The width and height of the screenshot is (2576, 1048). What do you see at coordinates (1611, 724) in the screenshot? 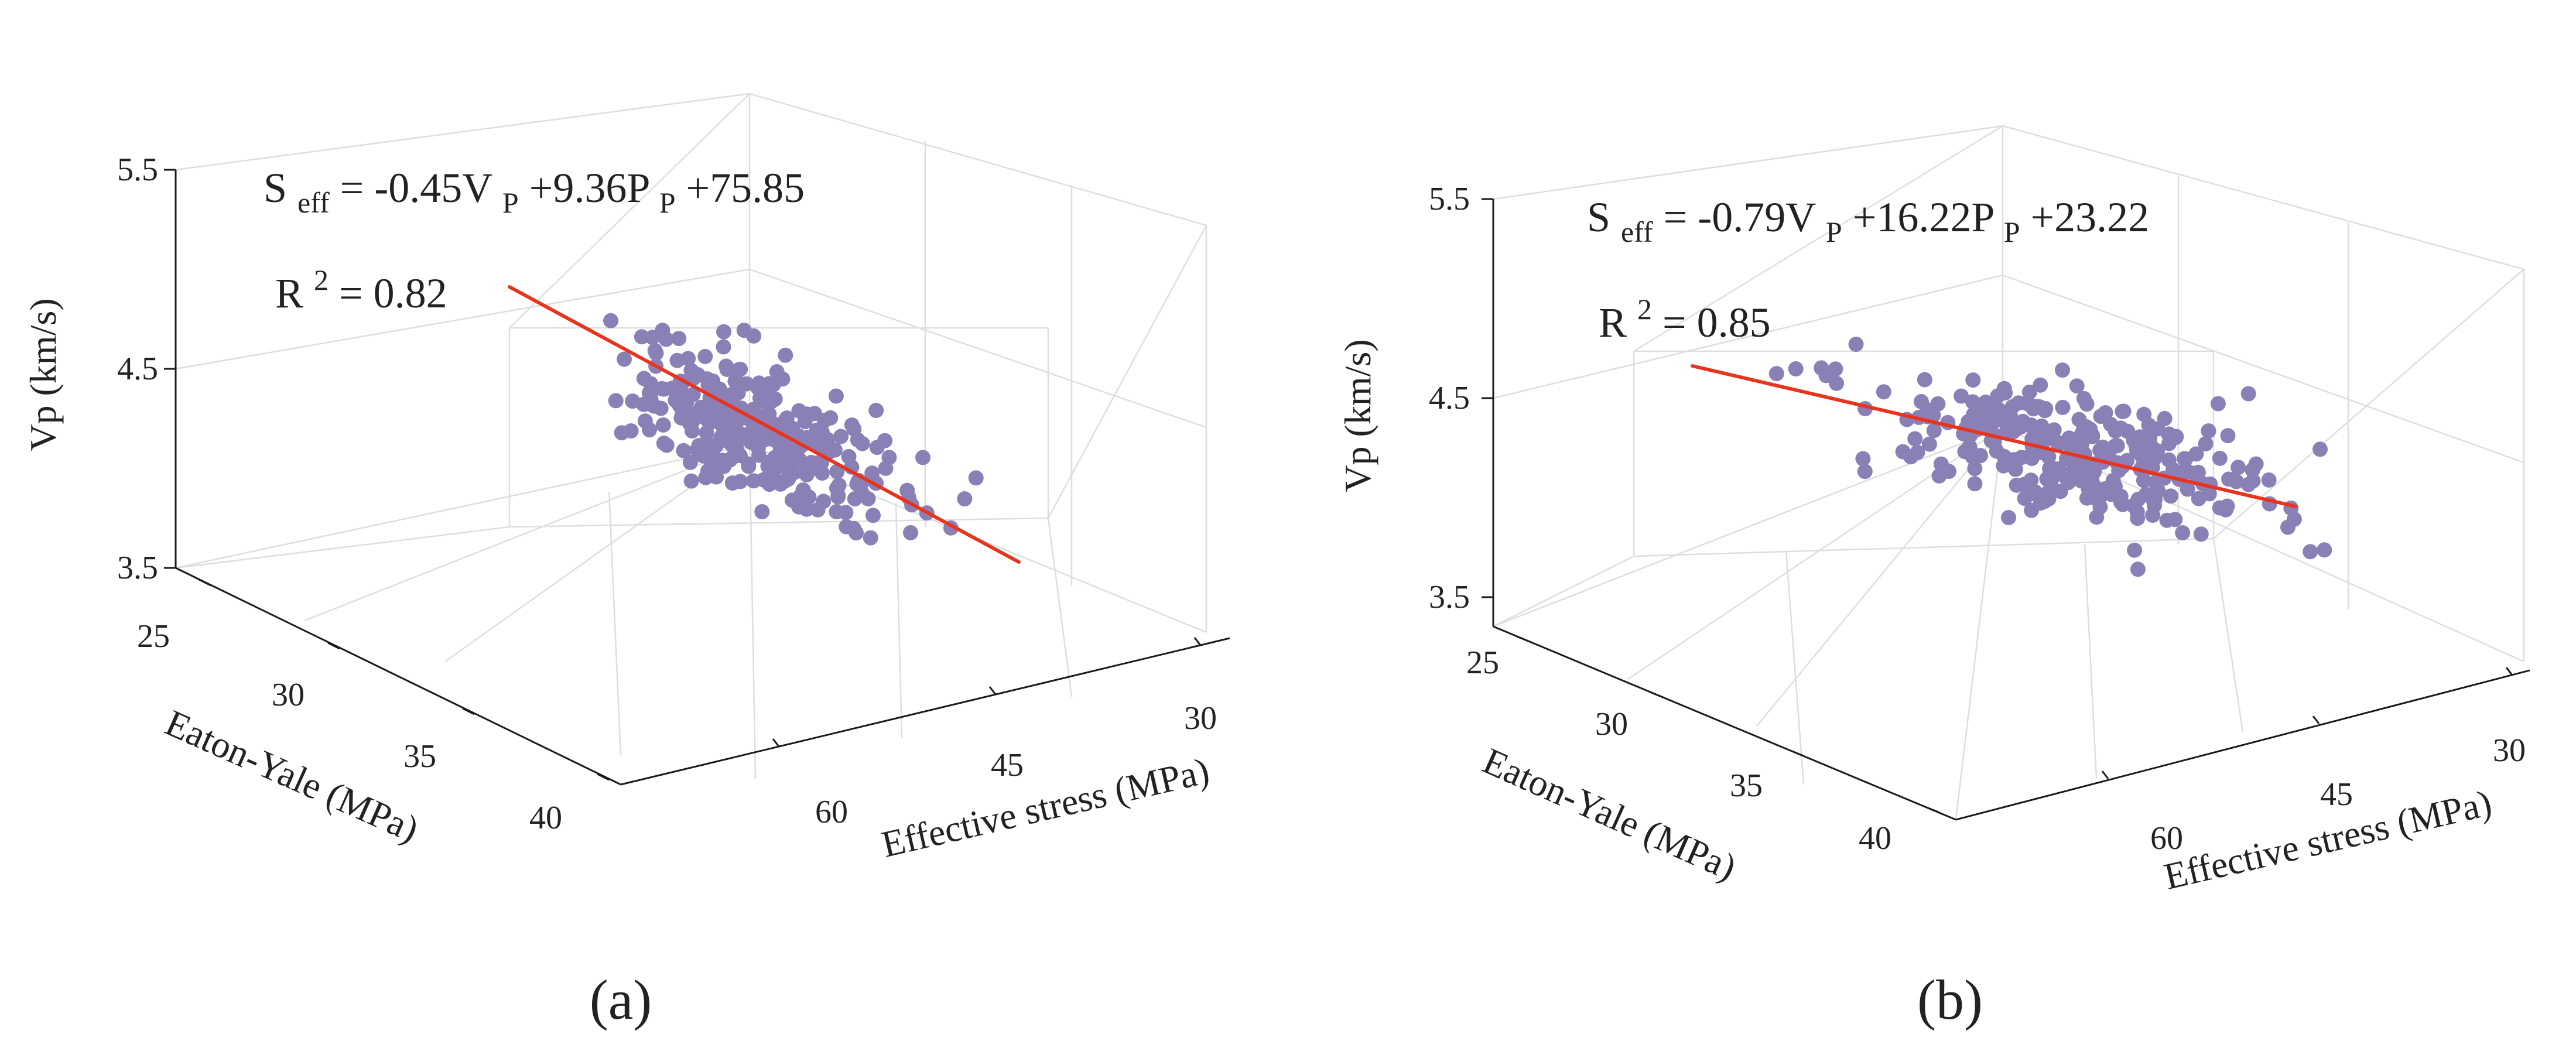
I see `x-tick-label: 30` at bounding box center [1611, 724].